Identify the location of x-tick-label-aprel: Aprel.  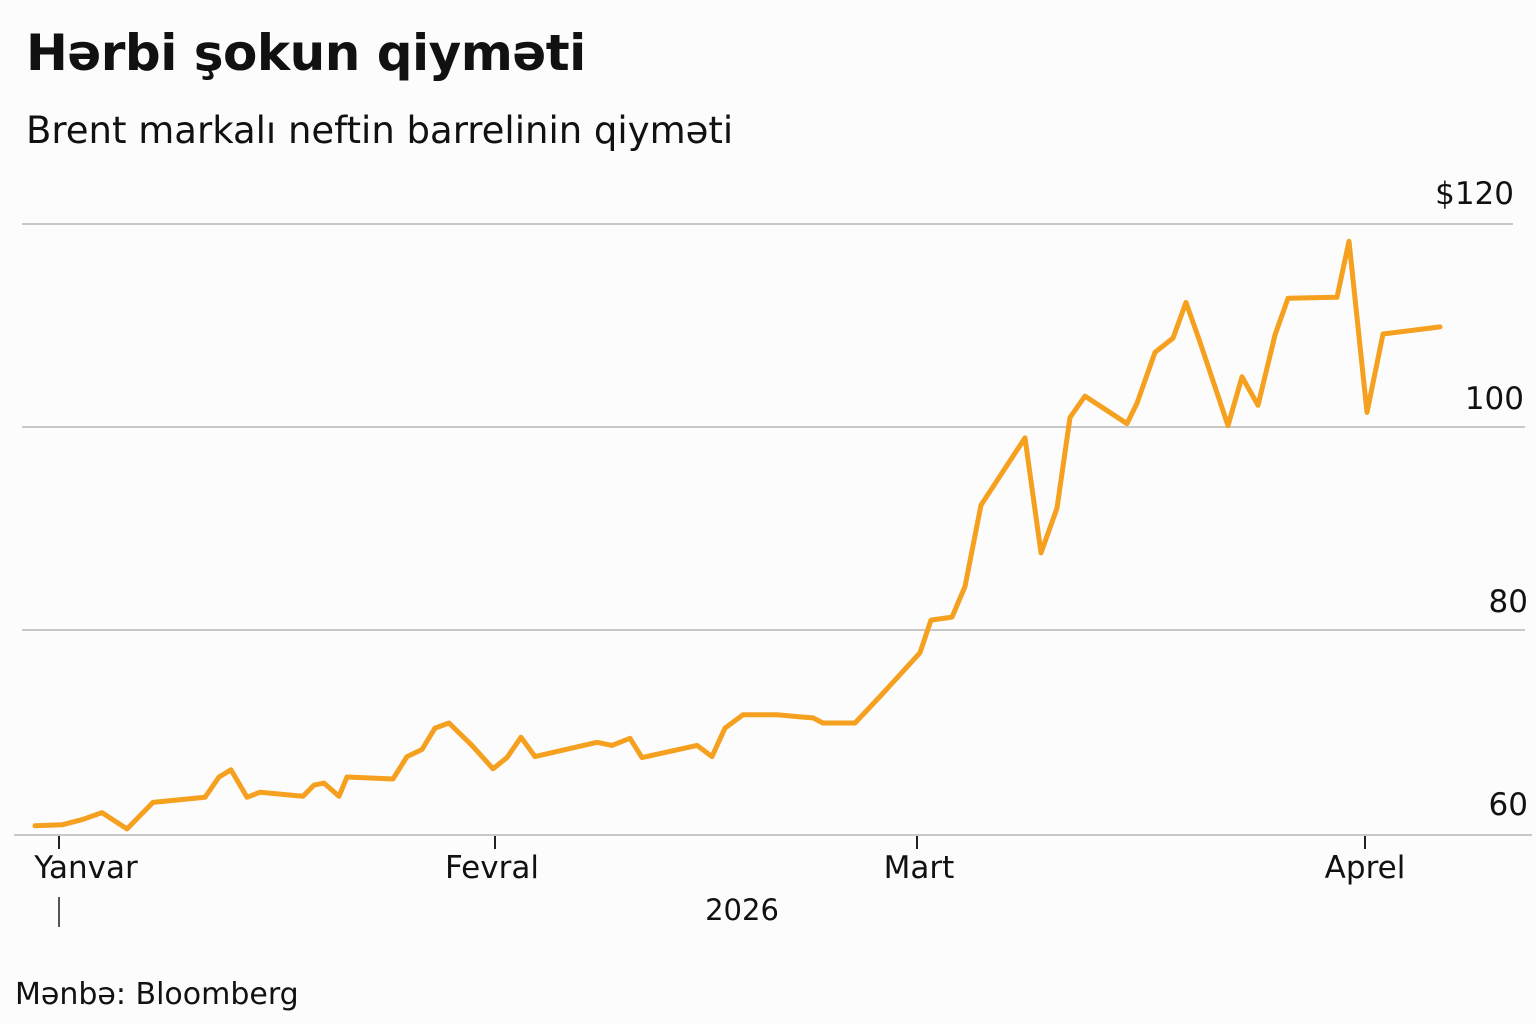
(1365, 868).